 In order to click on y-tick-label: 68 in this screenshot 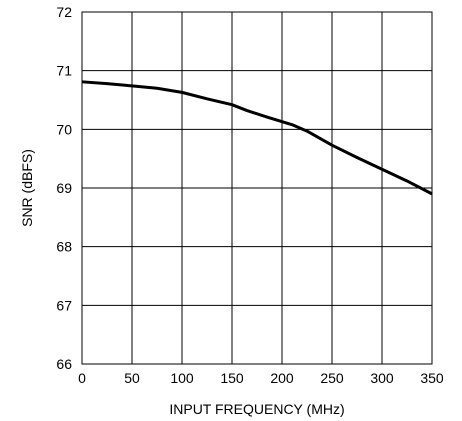, I will do `click(64, 247)`.